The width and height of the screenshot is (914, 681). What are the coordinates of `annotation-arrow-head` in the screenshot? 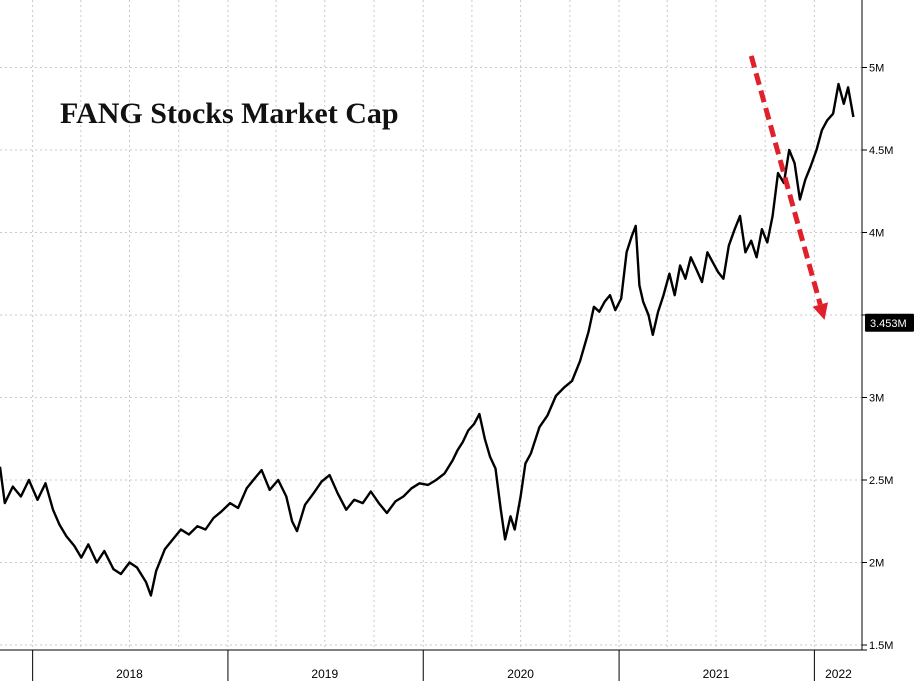 It's located at (820, 311).